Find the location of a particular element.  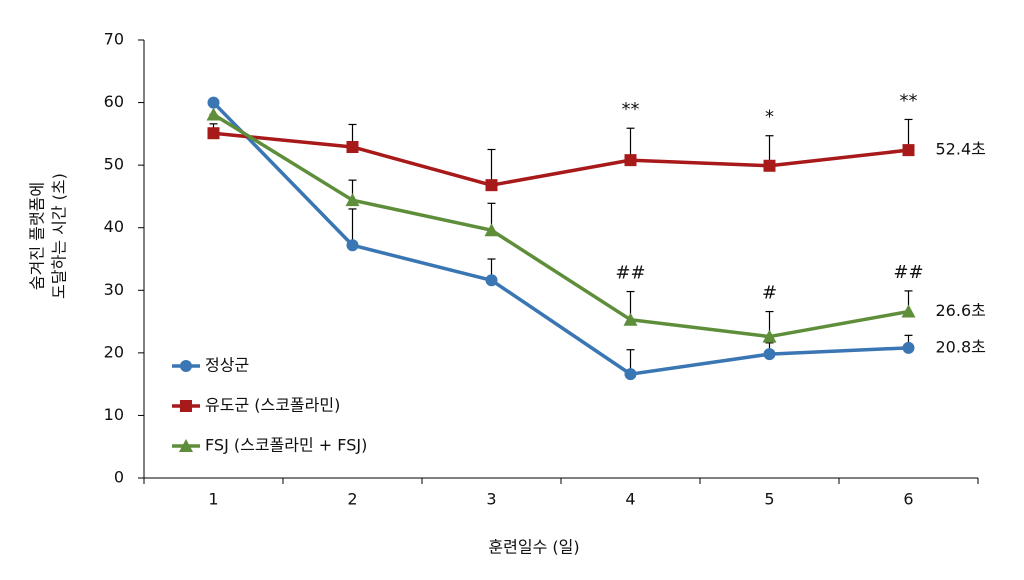

significance-mark: * is located at coordinates (769, 117).